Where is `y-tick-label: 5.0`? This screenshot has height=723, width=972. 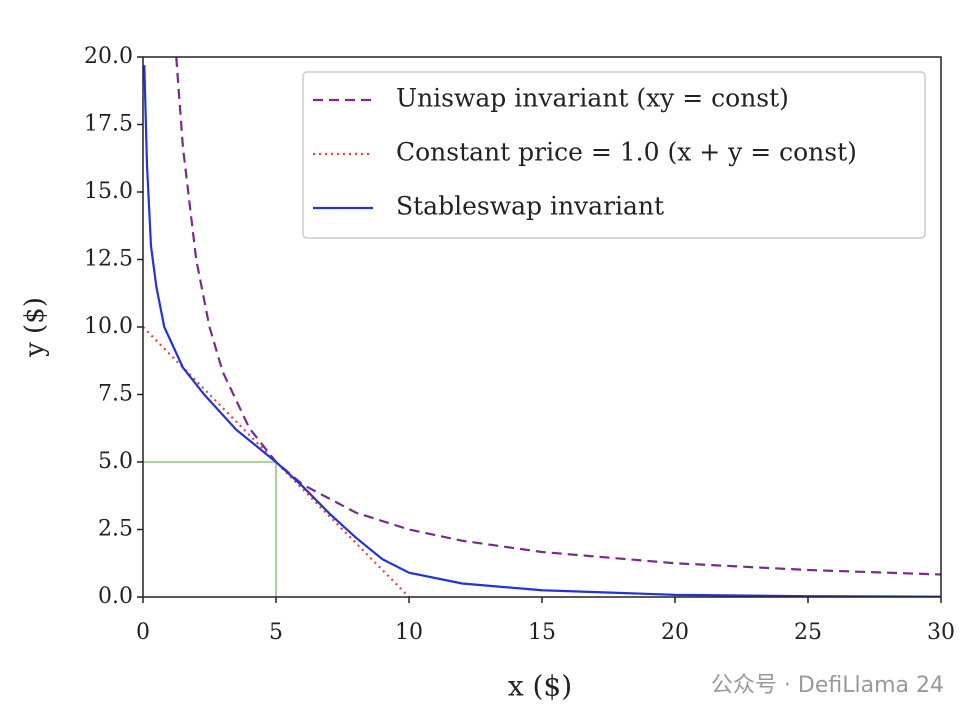
y-tick-label: 5.0 is located at coordinates (115, 461).